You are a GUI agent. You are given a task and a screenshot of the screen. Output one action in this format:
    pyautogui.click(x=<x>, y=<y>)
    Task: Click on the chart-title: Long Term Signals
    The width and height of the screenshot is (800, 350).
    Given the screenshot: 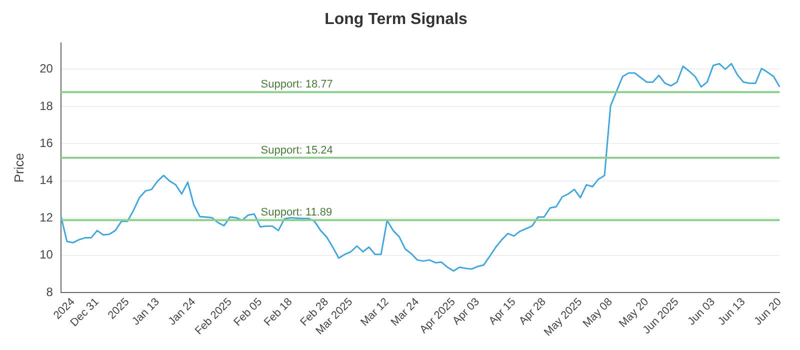 What is the action you would take?
    pyautogui.click(x=396, y=19)
    